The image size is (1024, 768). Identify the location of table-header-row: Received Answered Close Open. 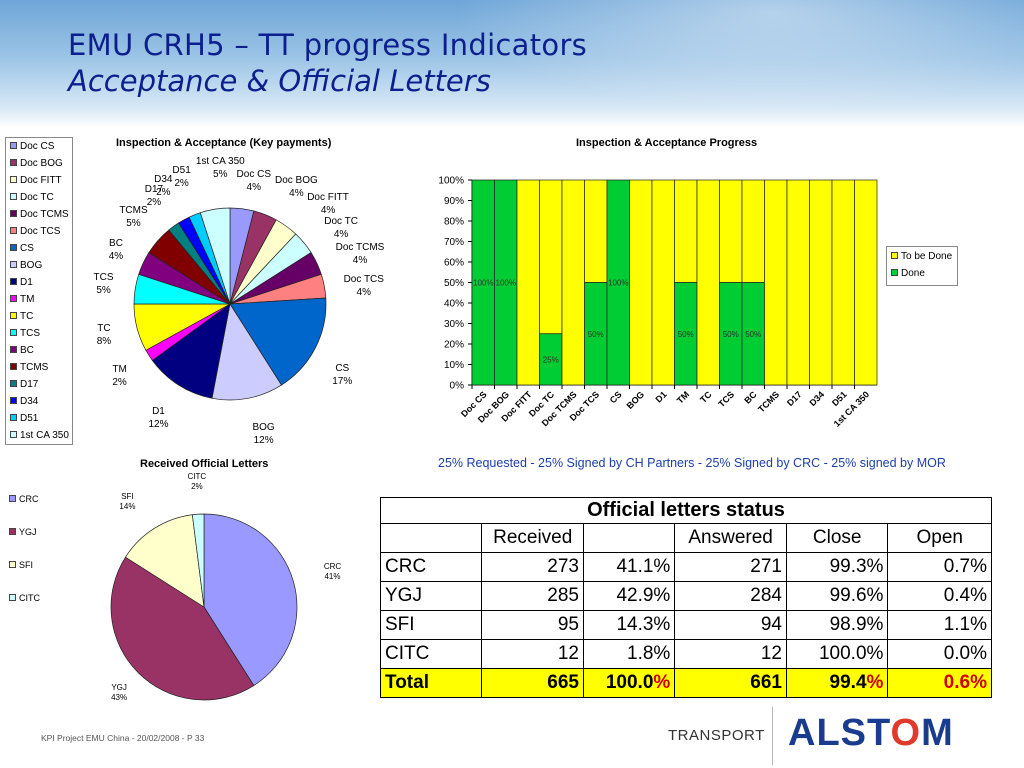
(685, 538).